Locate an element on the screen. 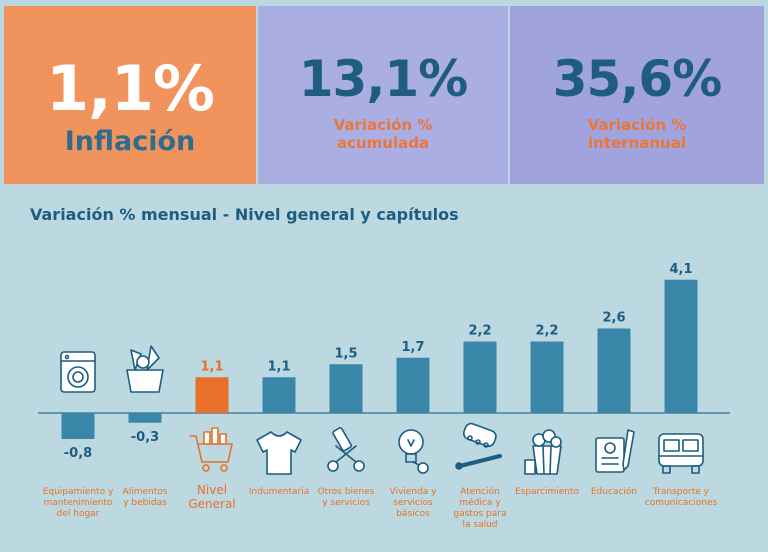 The image size is (768, 552). bus-icon is located at coordinates (681, 453).